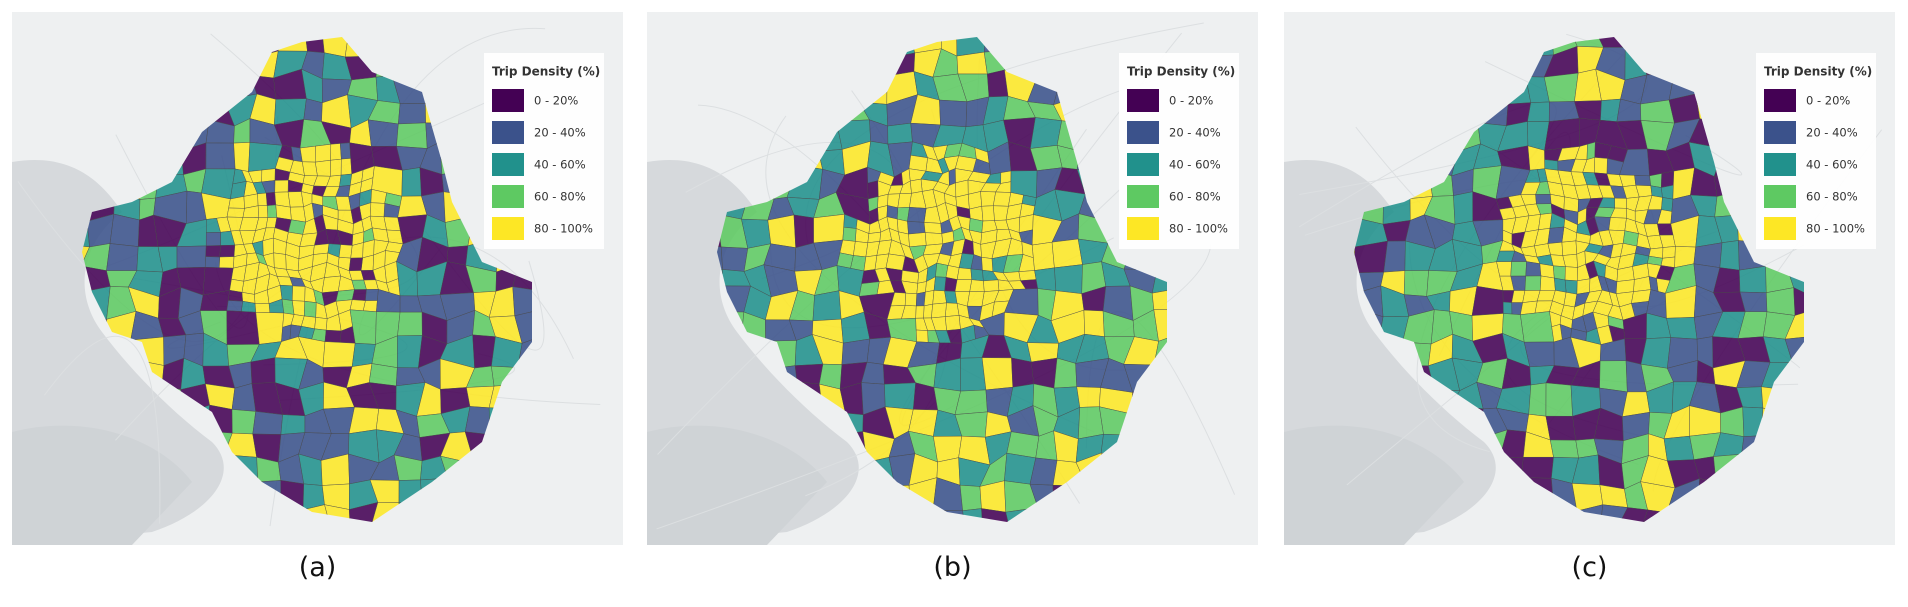 This screenshot has height=607, width=1908. I want to click on legend-label: 0 - 20%, so click(1828, 101).